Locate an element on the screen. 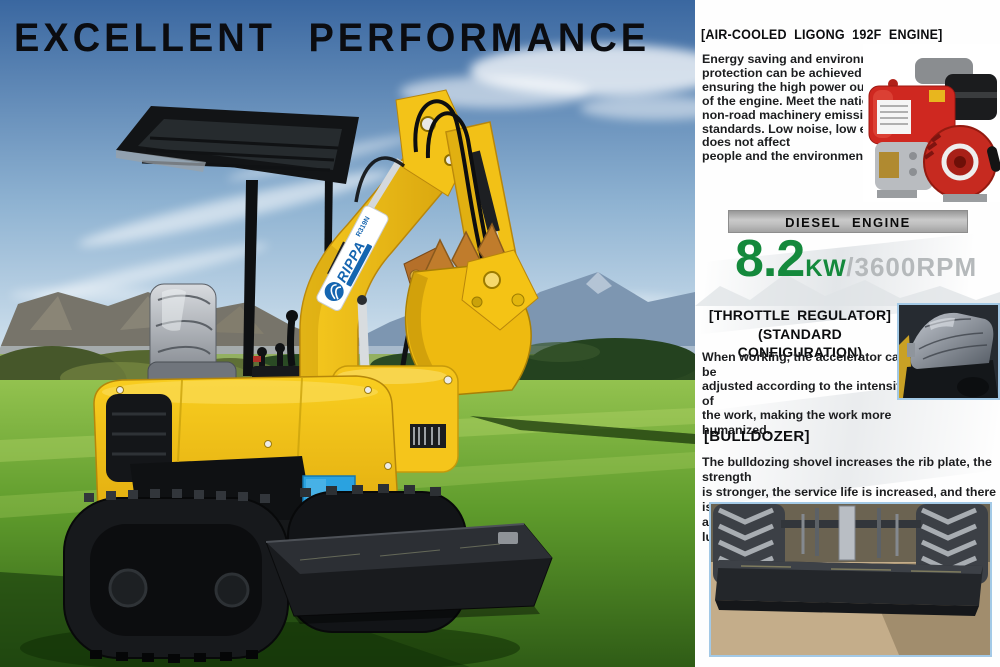  rpm-value: /3600RPM is located at coordinates (912, 267).